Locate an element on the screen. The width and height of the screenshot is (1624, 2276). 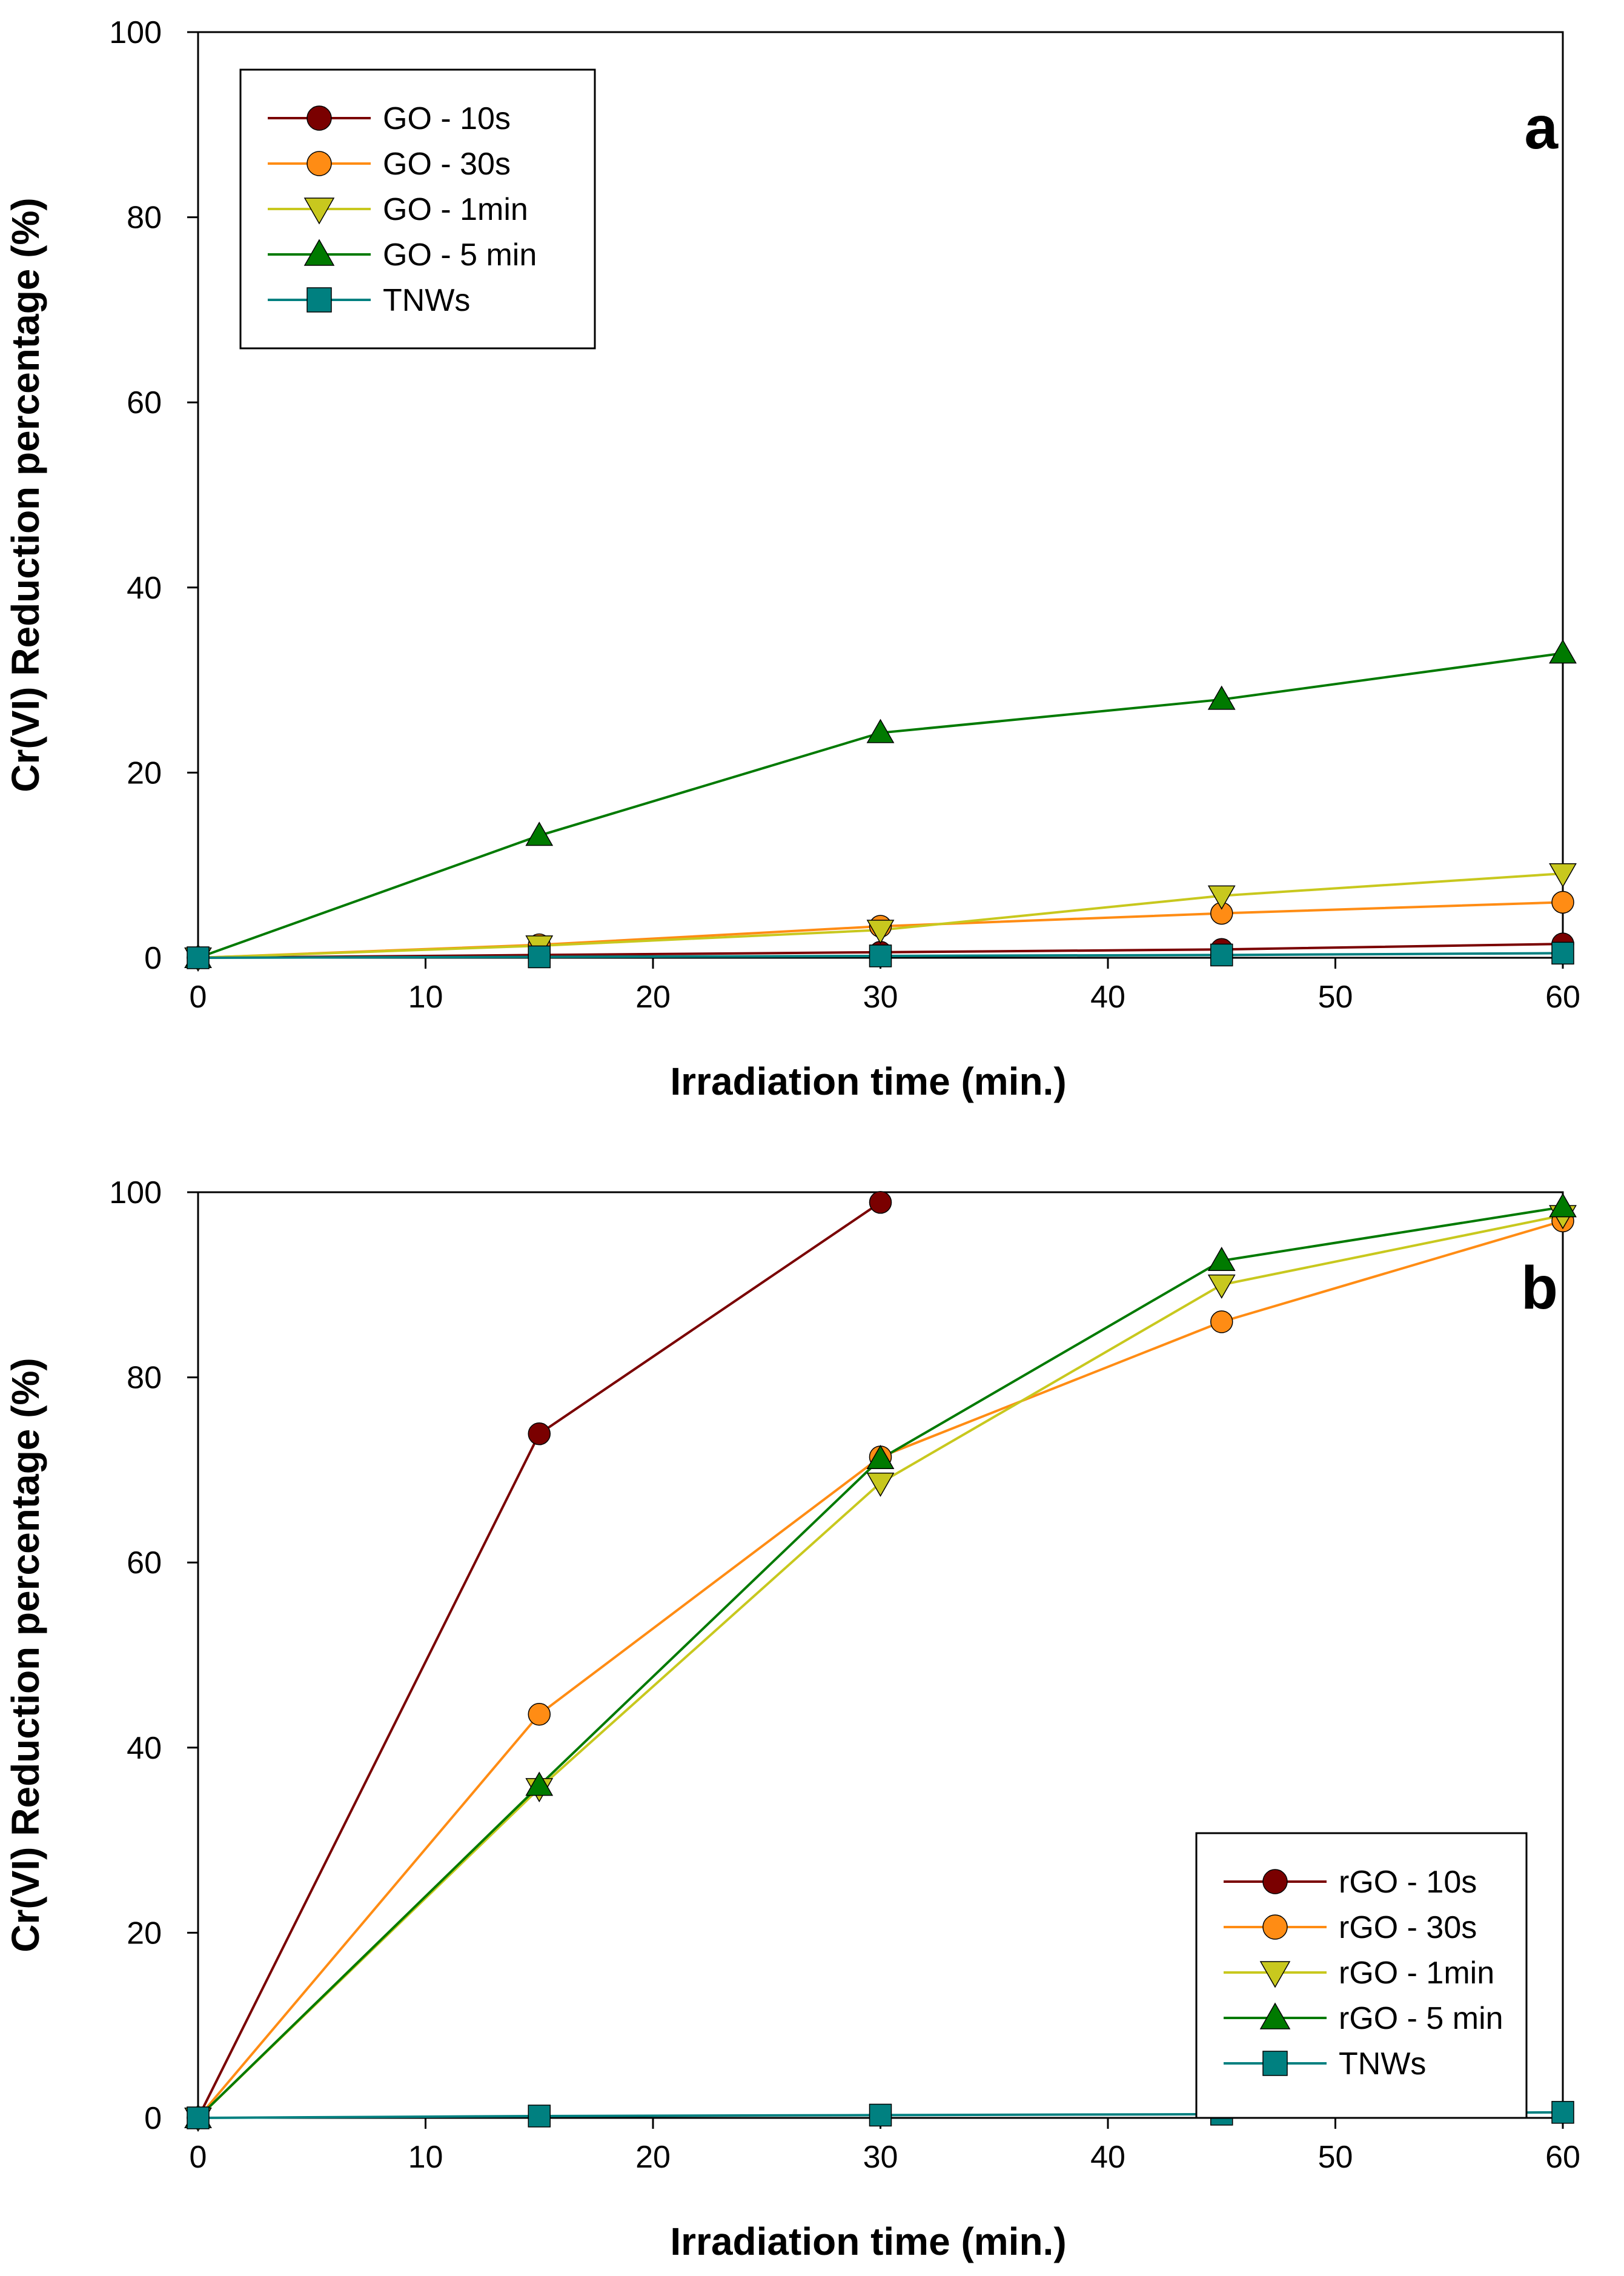
legend-label-0: rGO - 10s is located at coordinates (1408, 1882).